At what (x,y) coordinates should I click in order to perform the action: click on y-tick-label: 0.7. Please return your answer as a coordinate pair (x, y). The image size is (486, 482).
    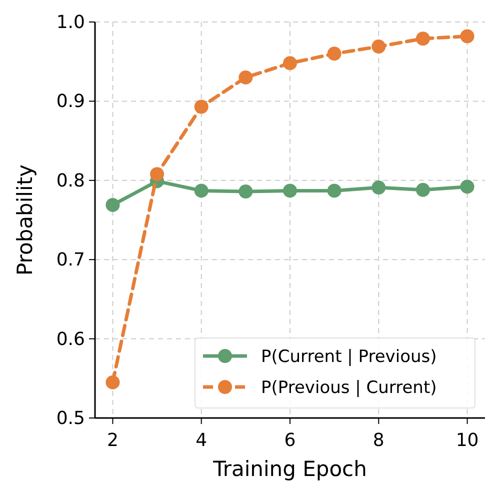
    Looking at the image, I should click on (70, 260).